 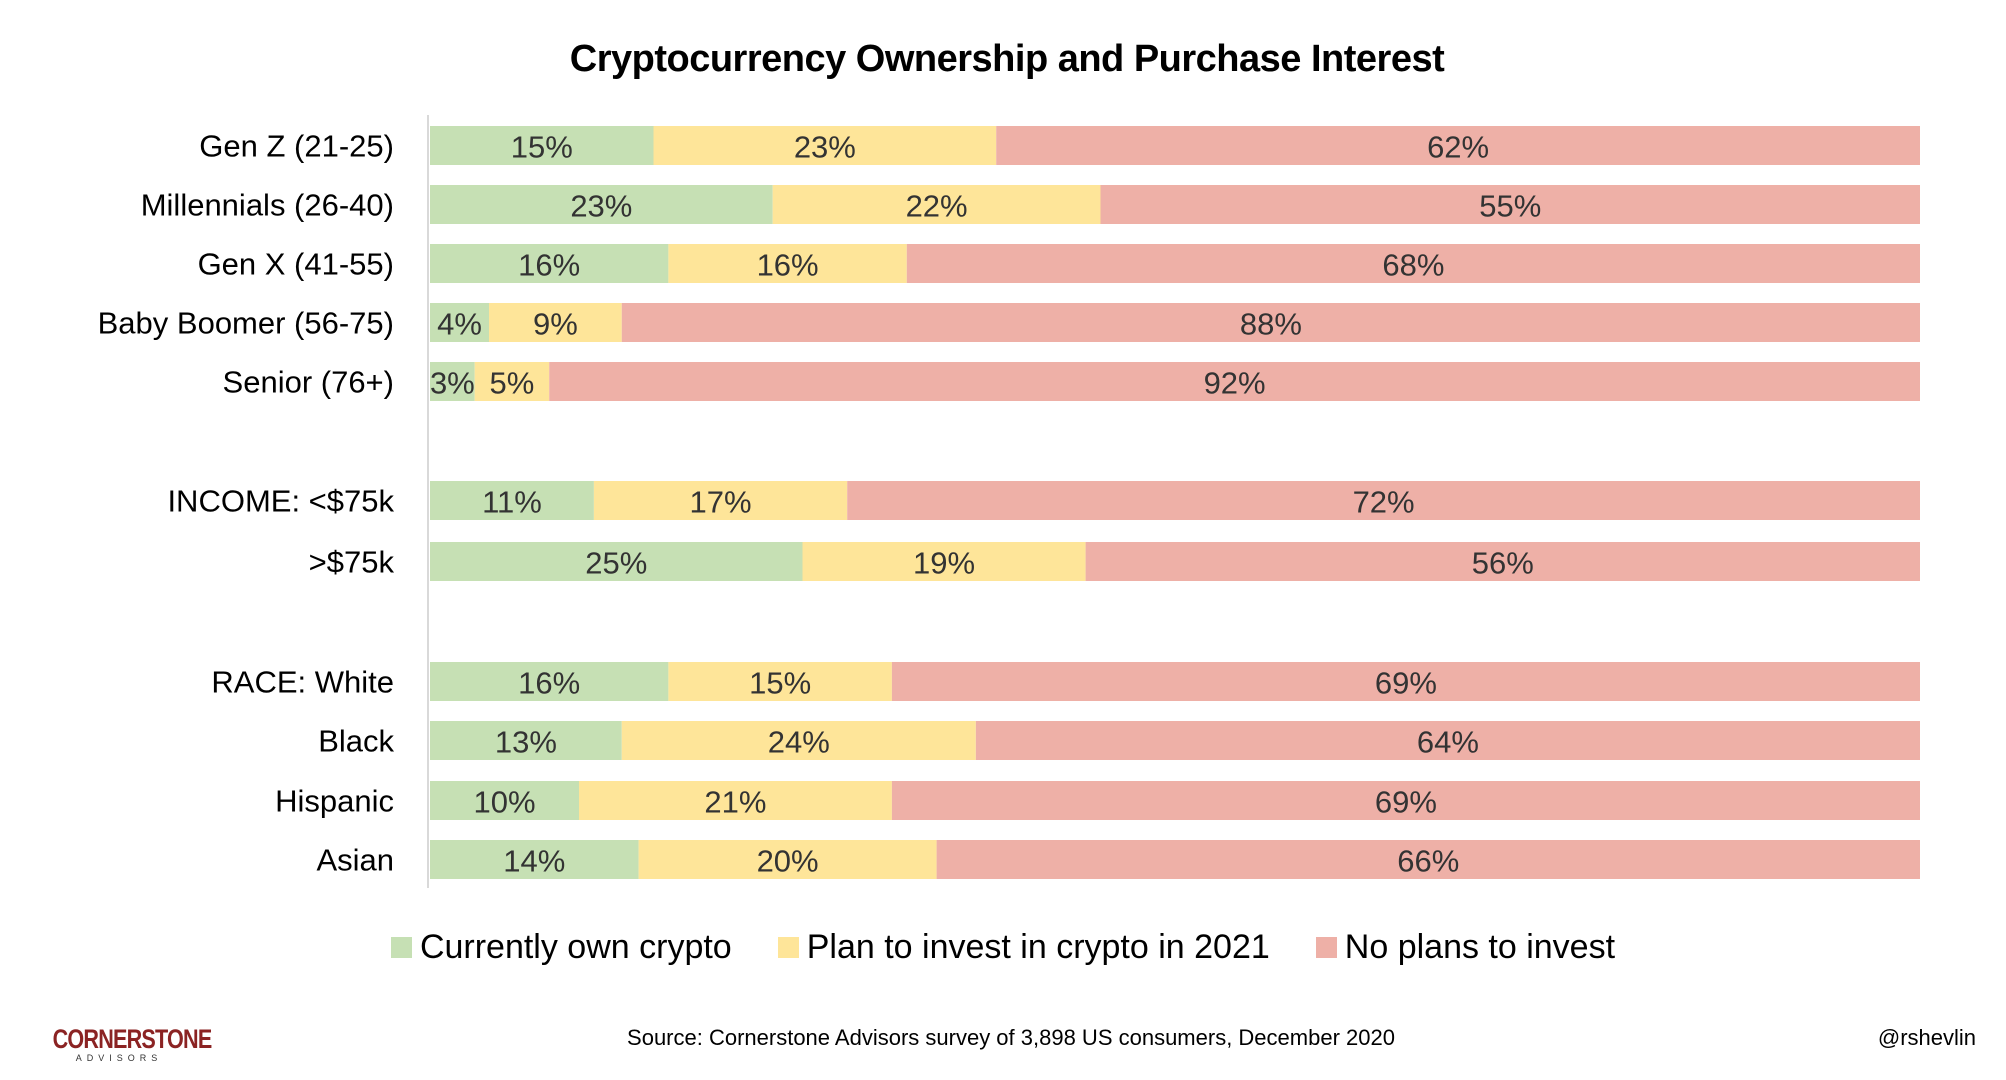 I want to click on category-label: Asian, so click(x=355, y=860).